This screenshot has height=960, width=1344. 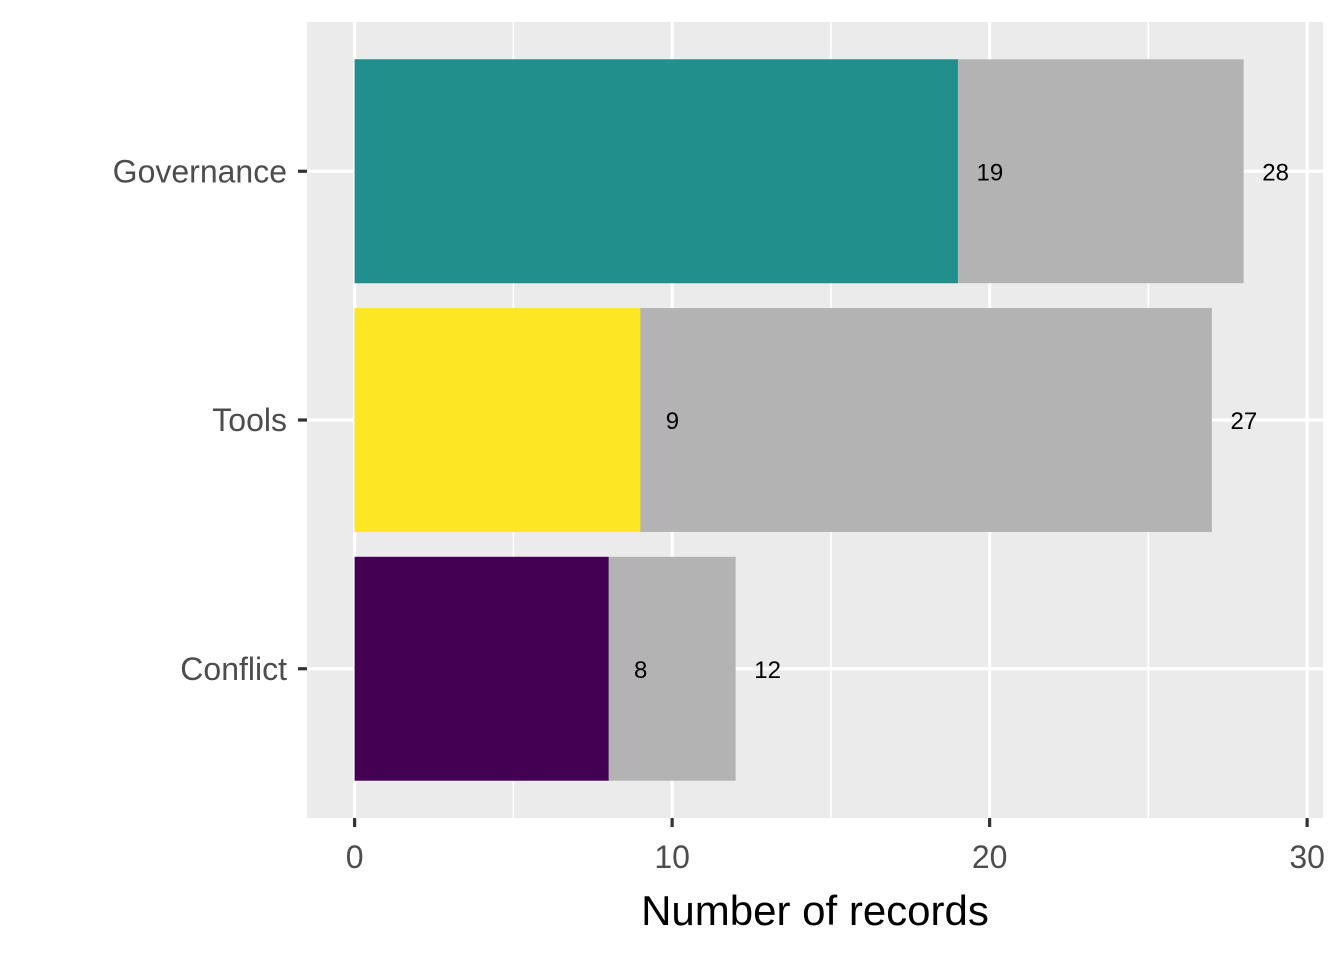 What do you see at coordinates (1275, 172) in the screenshot?
I see `data-label-total: 28` at bounding box center [1275, 172].